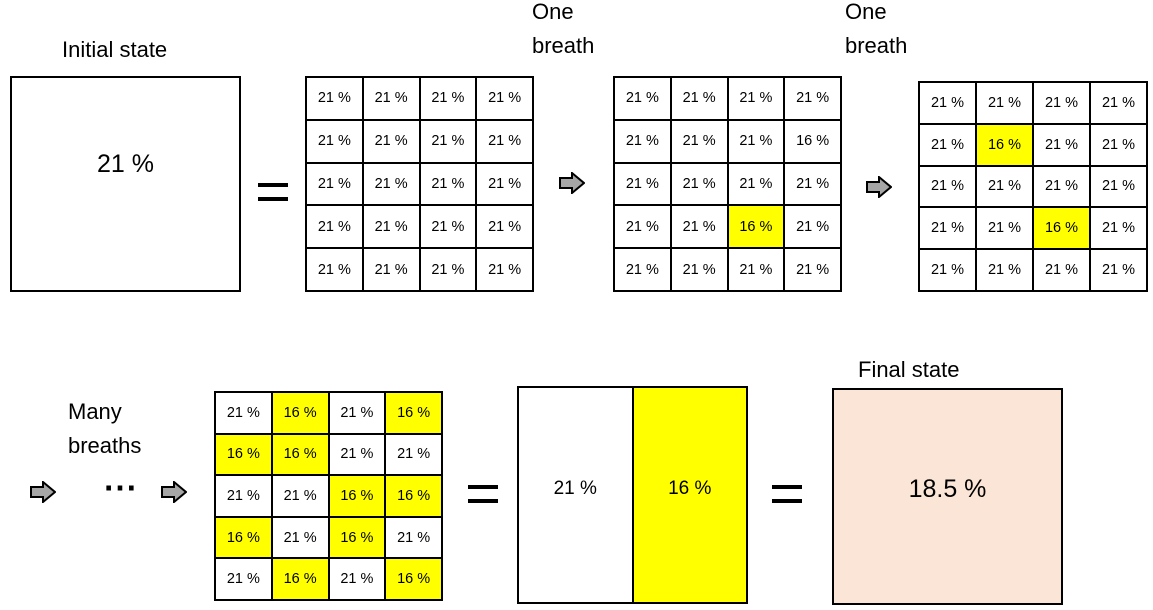 The width and height of the screenshot is (1153, 610). I want to click on split-box-left: 21 %, so click(576, 495).